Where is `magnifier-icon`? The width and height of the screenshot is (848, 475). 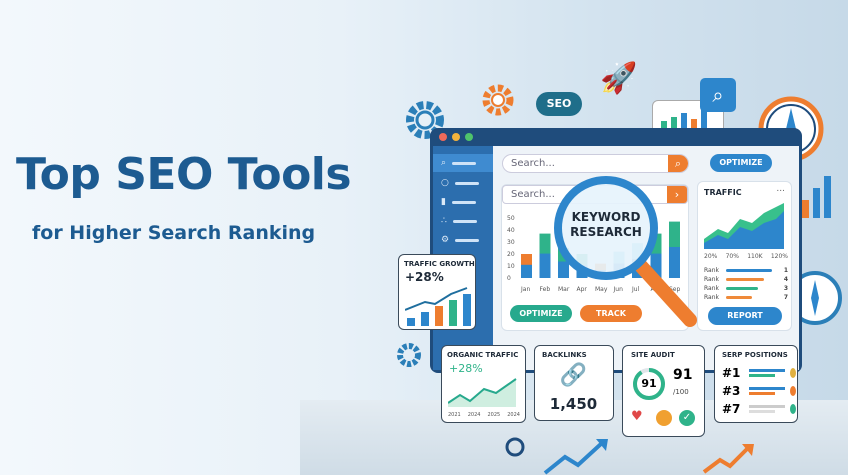
magnifier-icon is located at coordinates (625, 251).